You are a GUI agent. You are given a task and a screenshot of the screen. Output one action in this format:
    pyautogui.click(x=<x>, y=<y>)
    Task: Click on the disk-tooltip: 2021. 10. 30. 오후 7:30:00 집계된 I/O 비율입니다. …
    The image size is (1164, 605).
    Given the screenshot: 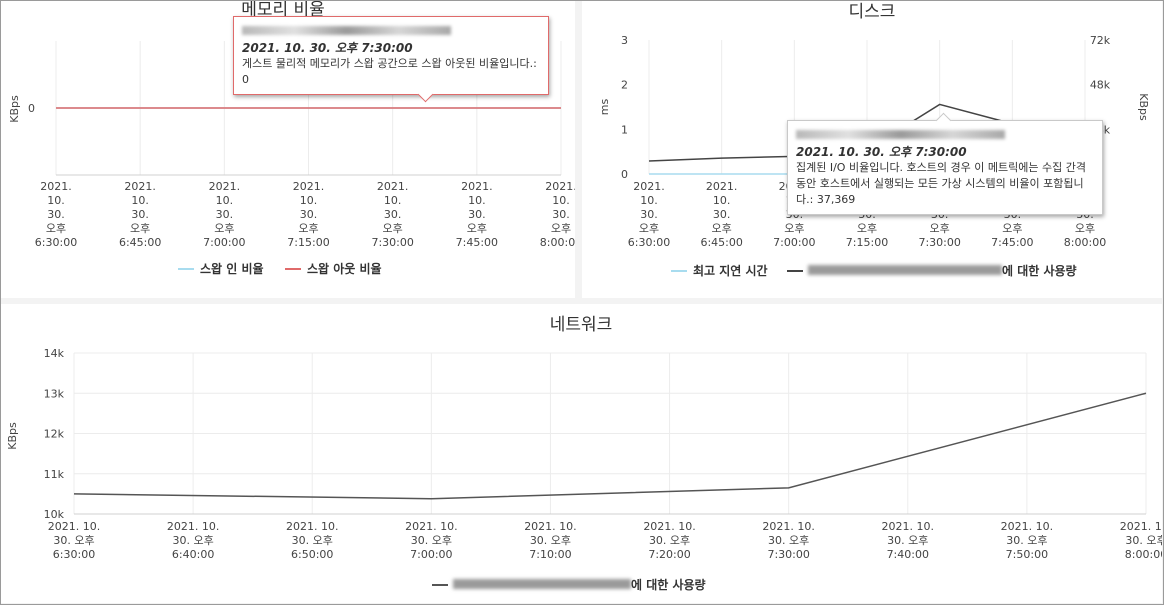 What is the action you would take?
    pyautogui.click(x=945, y=163)
    